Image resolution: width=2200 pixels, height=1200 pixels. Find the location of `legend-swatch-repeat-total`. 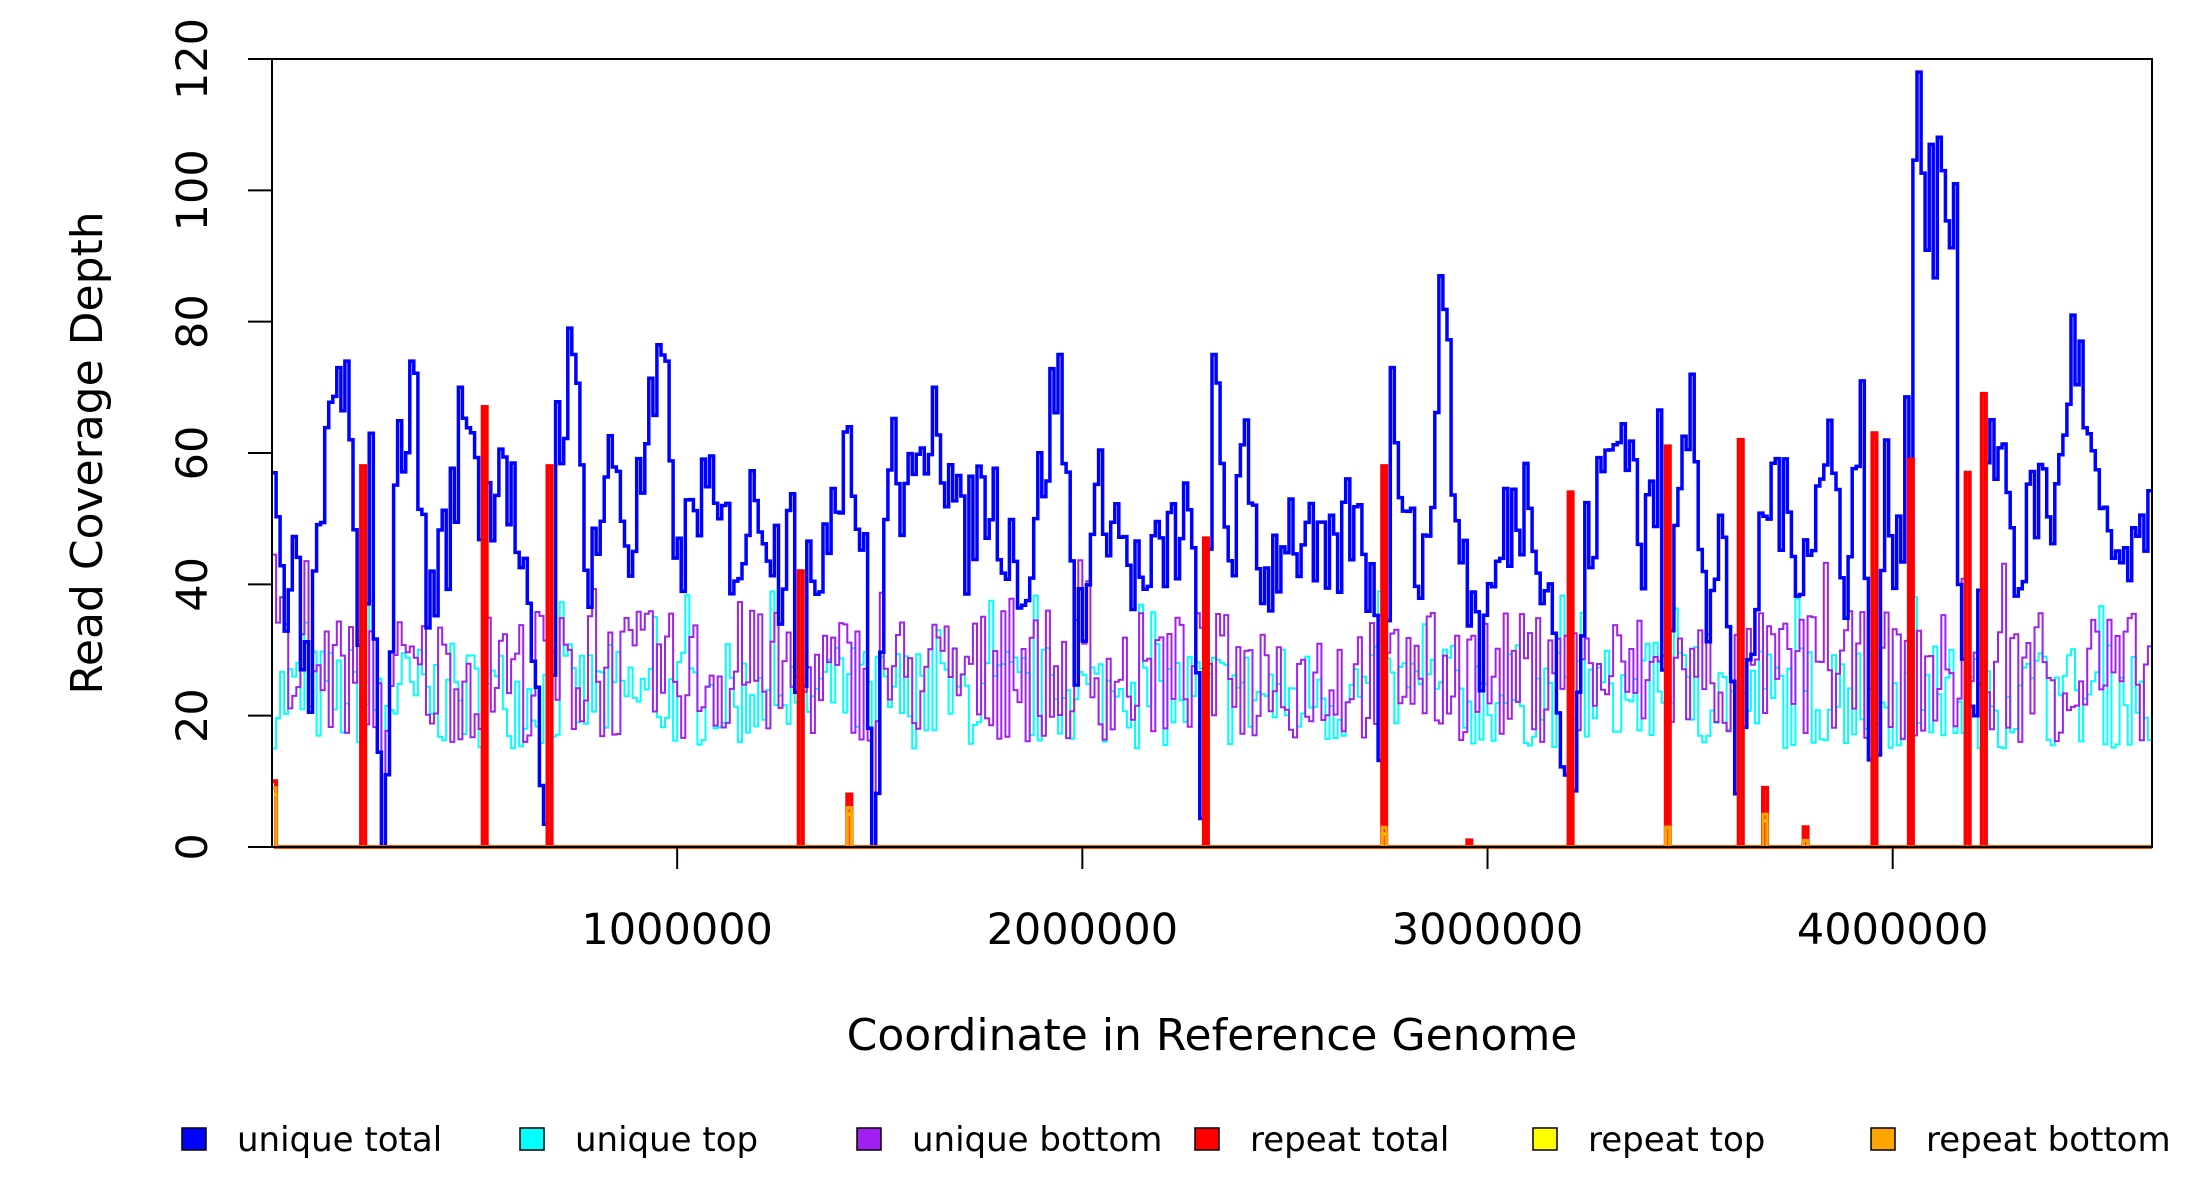

legend-swatch-repeat-total is located at coordinates (1207, 1139).